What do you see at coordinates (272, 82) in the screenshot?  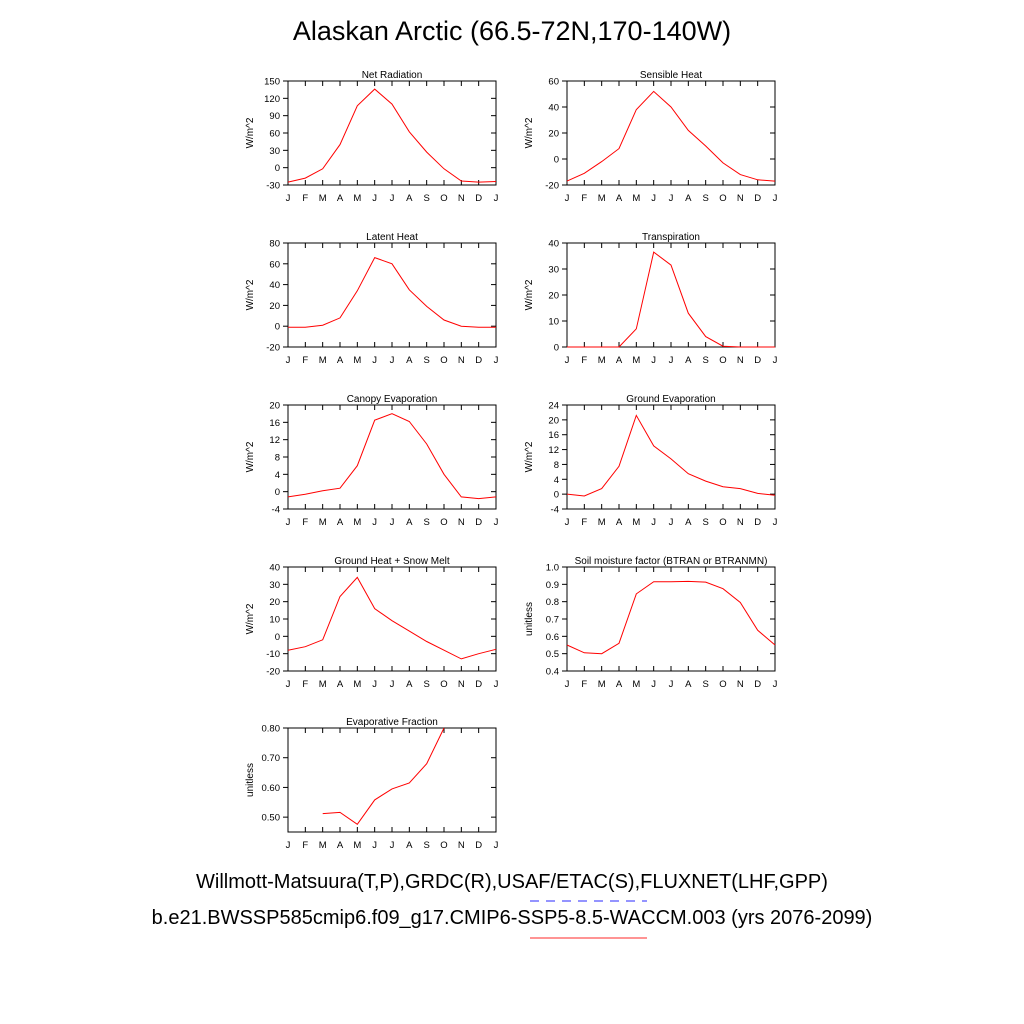 I see `y-tick-label: 150` at bounding box center [272, 82].